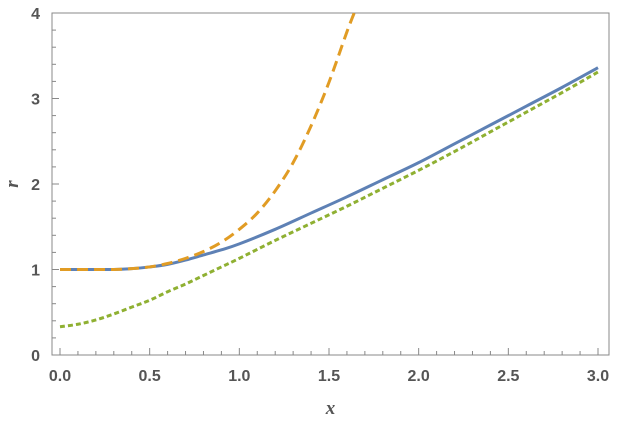  I want to click on x-tick-label: 2.0, so click(419, 376).